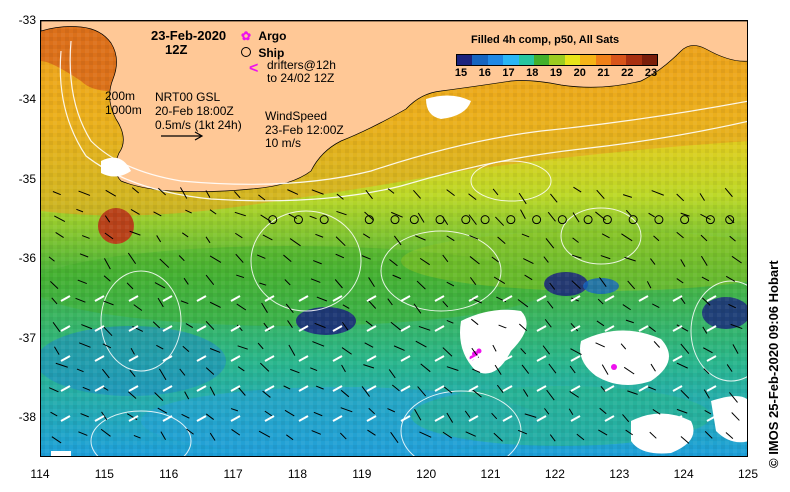 The height and width of the screenshot is (492, 790). I want to click on isobath-200m-label: 200m, so click(120, 96).